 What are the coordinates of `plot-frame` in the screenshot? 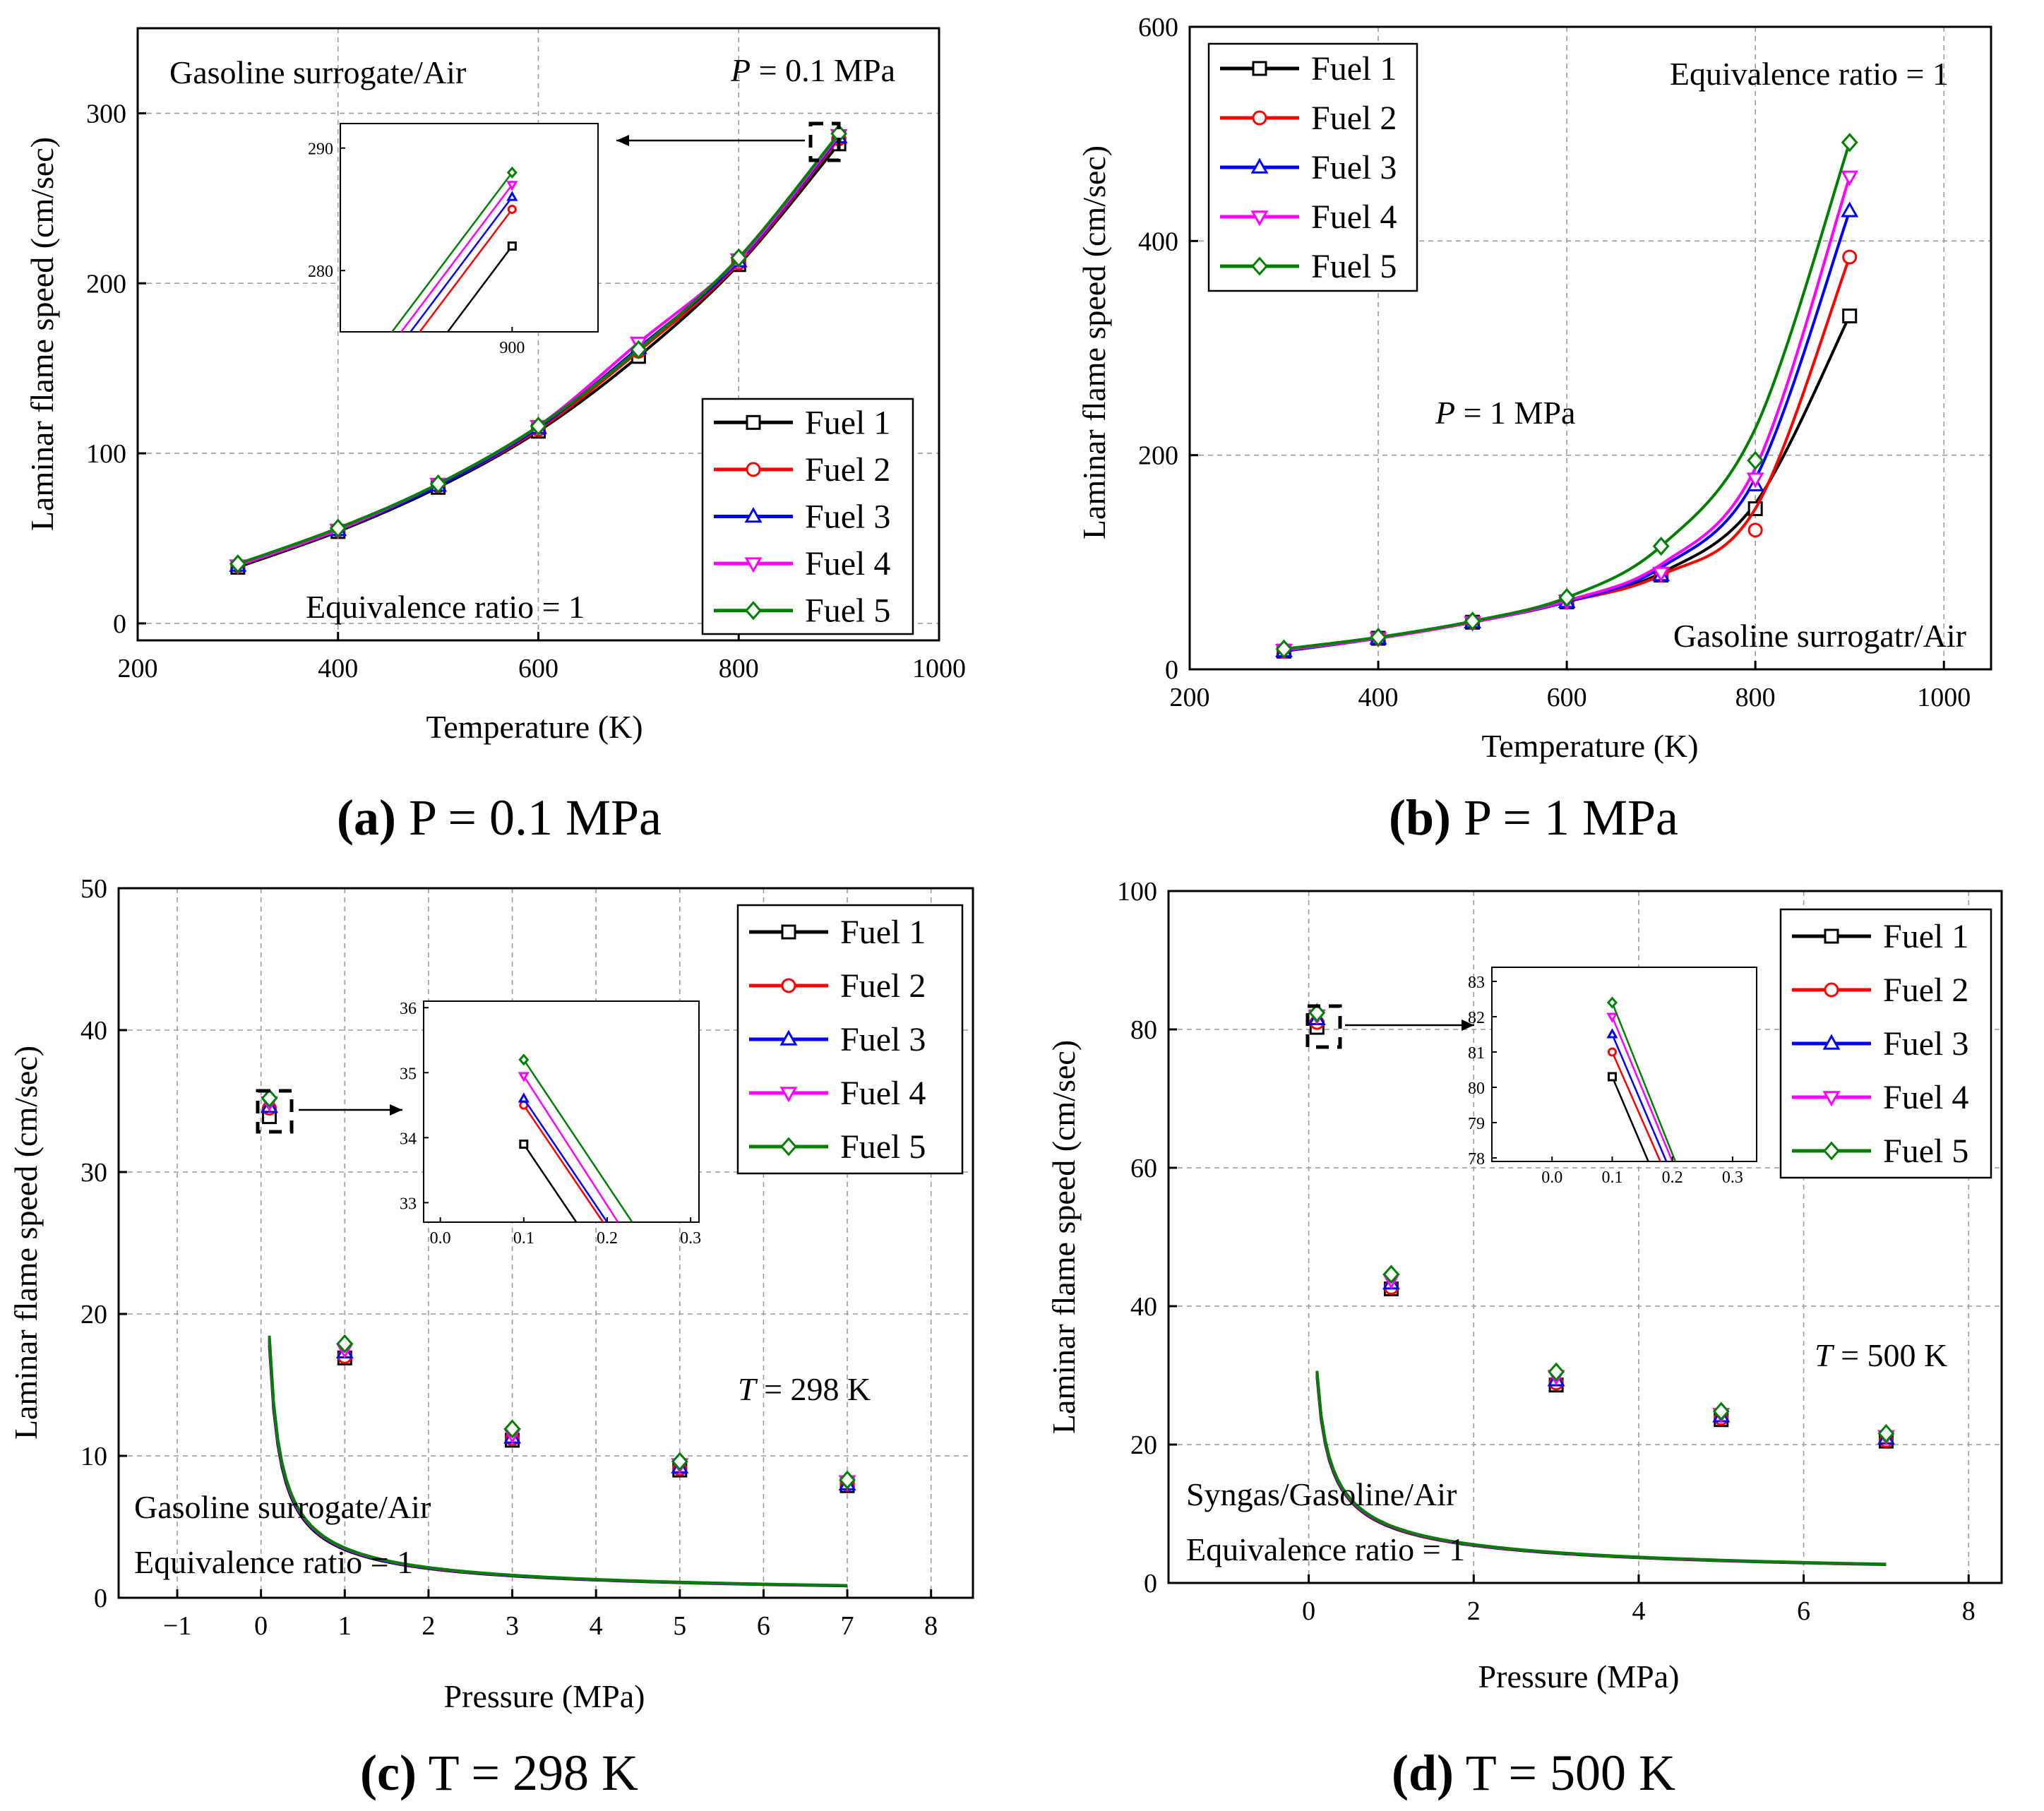 It's located at (1590, 348).